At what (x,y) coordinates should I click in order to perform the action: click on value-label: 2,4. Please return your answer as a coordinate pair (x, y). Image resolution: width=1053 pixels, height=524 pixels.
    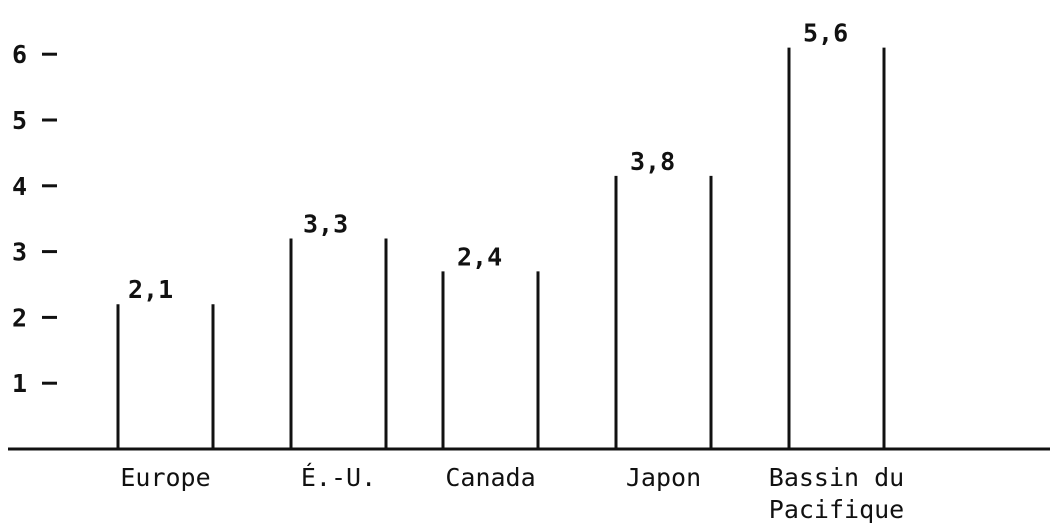
    Looking at the image, I should click on (479, 256).